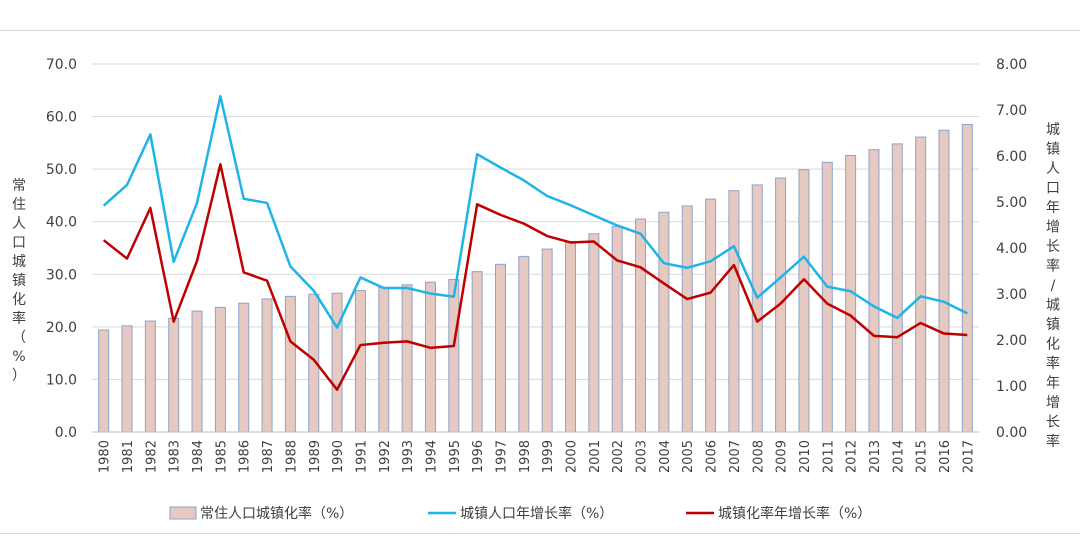 Image resolution: width=1080 pixels, height=541 pixels. What do you see at coordinates (1053, 441) in the screenshot?
I see `right-axis-title-char-16: 率` at bounding box center [1053, 441].